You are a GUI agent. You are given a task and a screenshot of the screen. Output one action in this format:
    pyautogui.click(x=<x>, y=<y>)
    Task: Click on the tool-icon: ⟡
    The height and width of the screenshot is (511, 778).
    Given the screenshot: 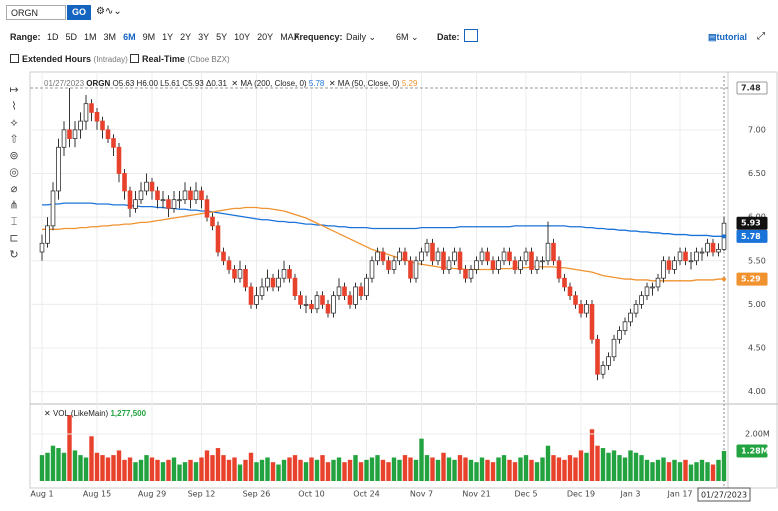 What is the action you would take?
    pyautogui.click(x=13, y=122)
    